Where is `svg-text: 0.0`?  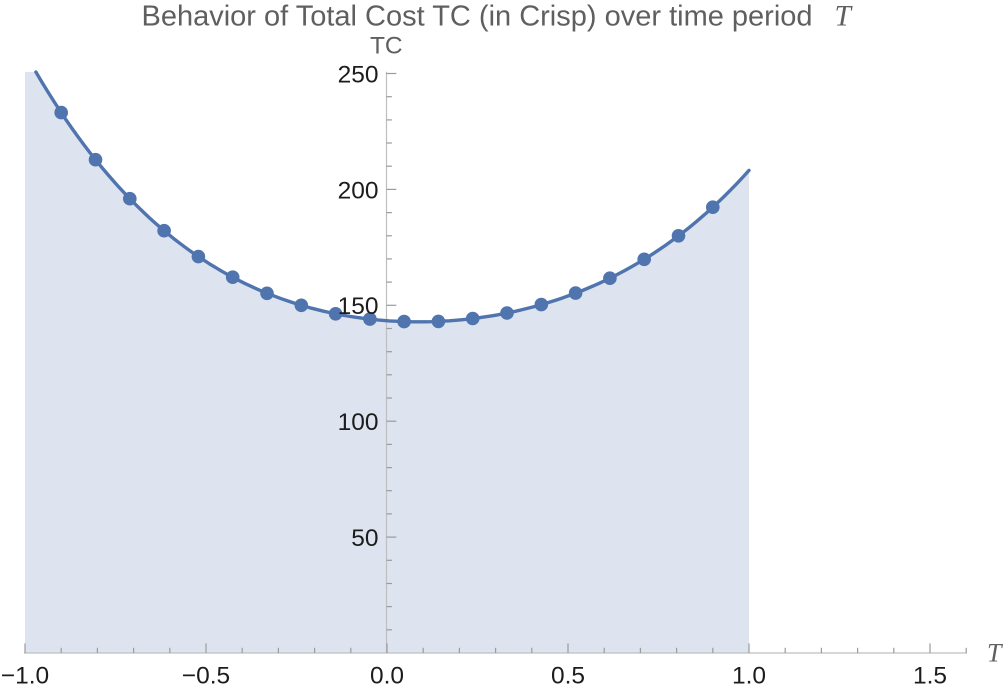 svg-text: 0.0 is located at coordinates (387, 675).